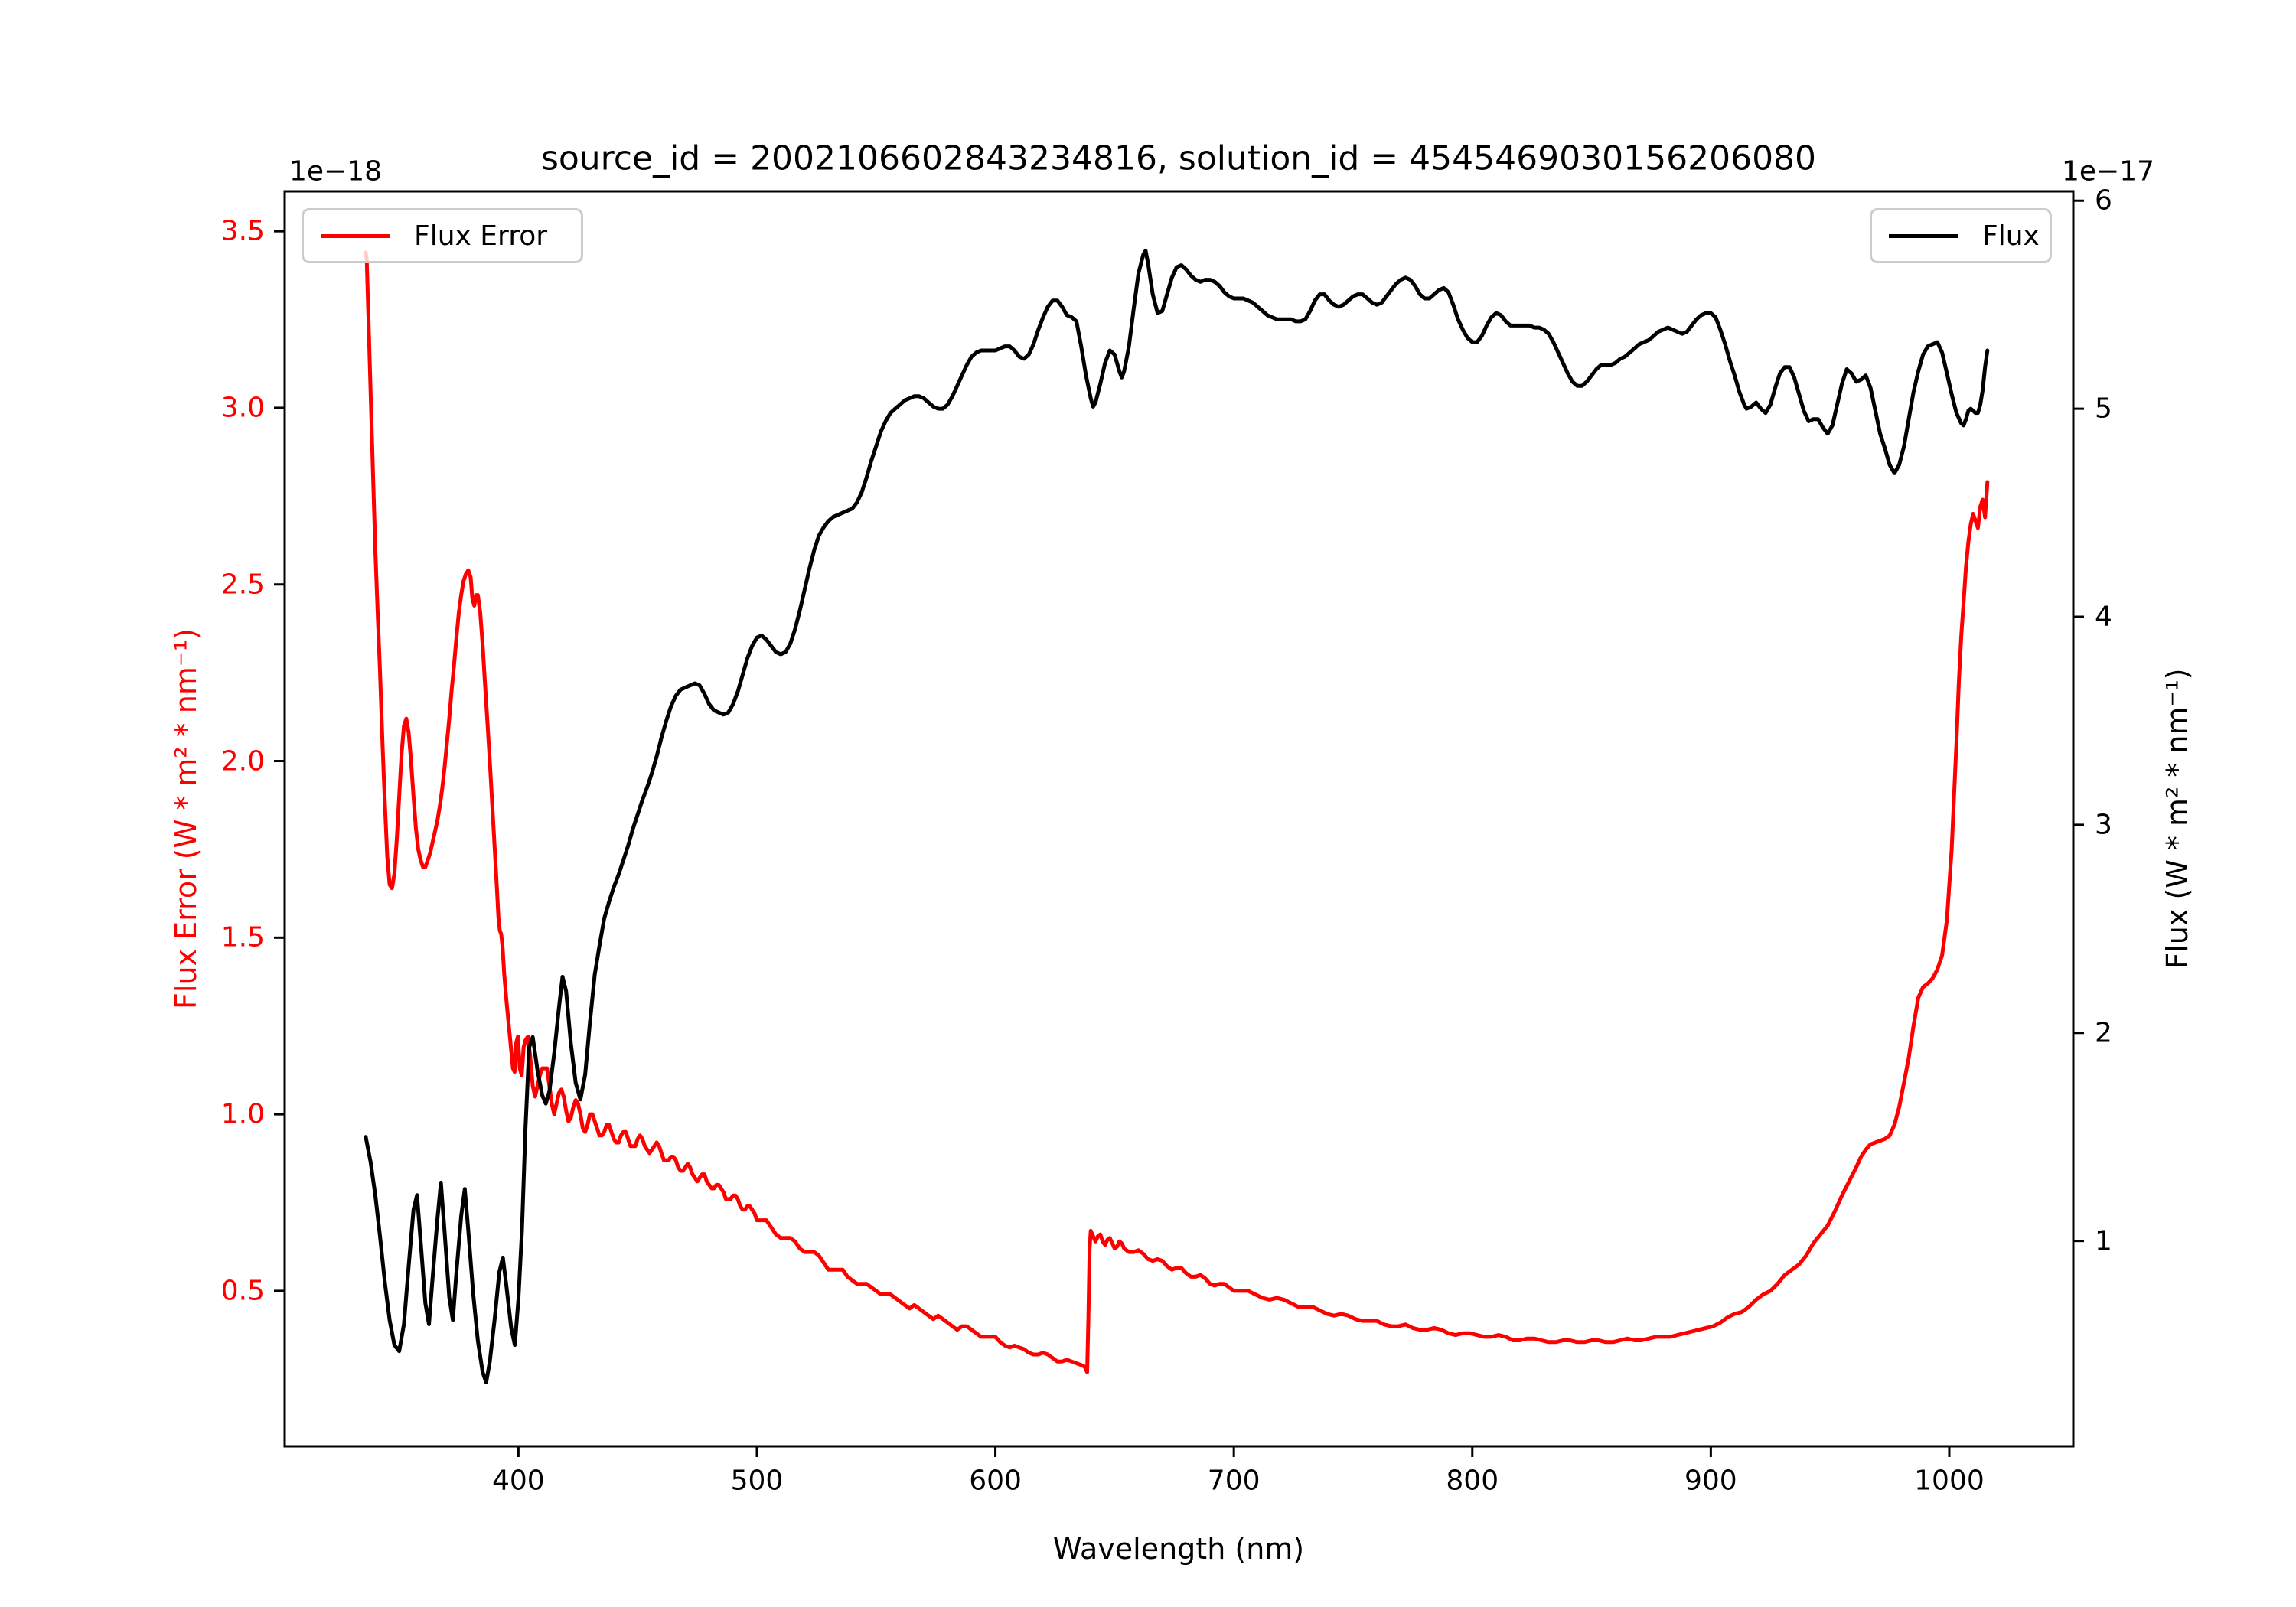  What do you see at coordinates (242, 1114) in the screenshot?
I see `y-left-tick-label: 1.0` at bounding box center [242, 1114].